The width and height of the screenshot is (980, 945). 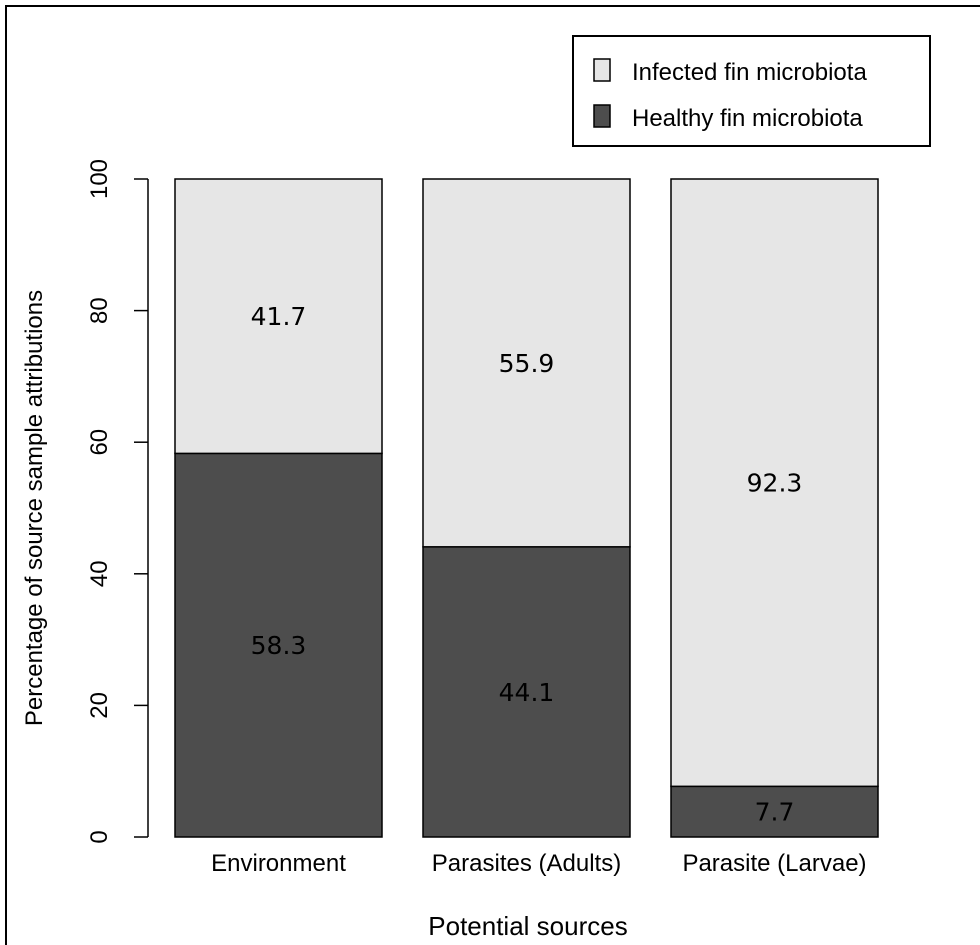 What do you see at coordinates (527, 926) in the screenshot?
I see `x-axis-title: Potential sources` at bounding box center [527, 926].